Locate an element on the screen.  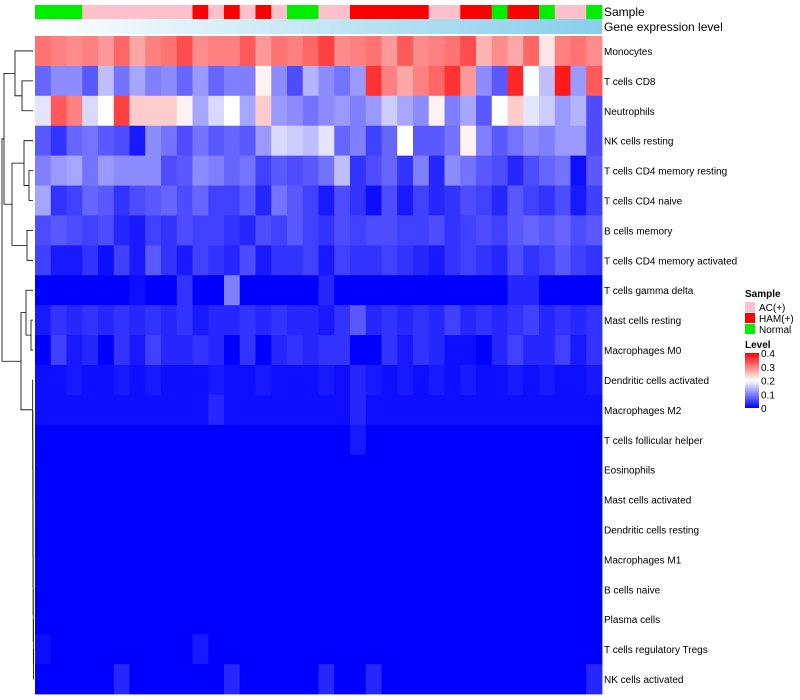
gene-expression-level-bar is located at coordinates (318, 26).